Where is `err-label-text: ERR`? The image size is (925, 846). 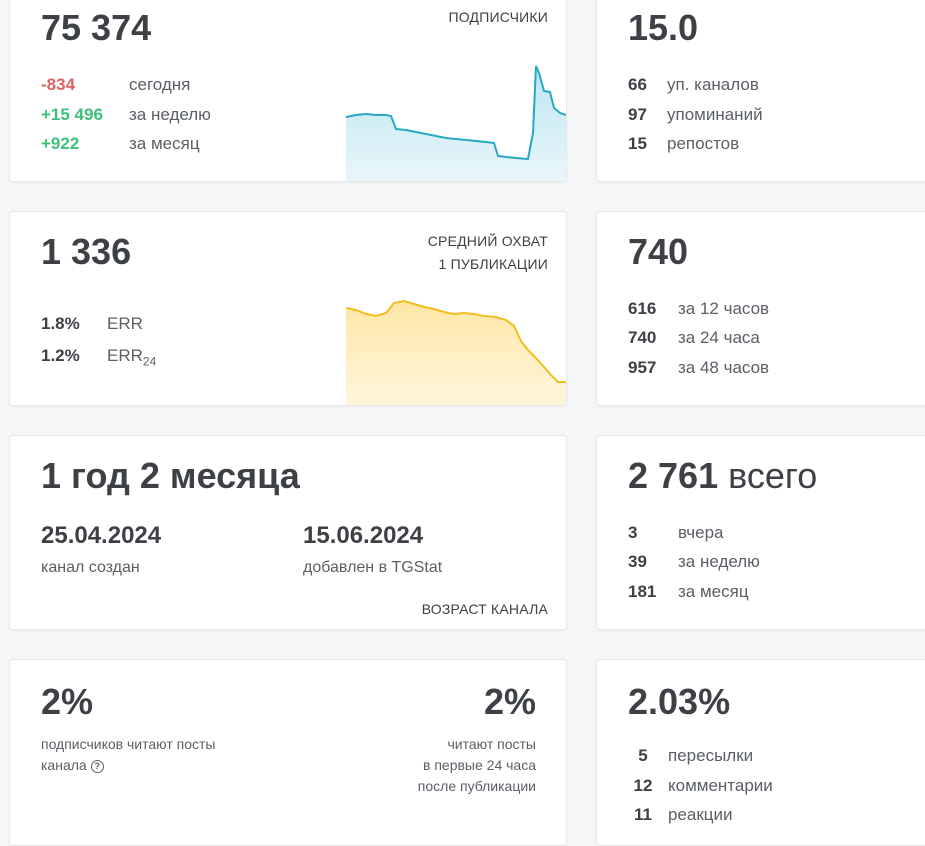
err-label-text: ERR is located at coordinates (125, 323).